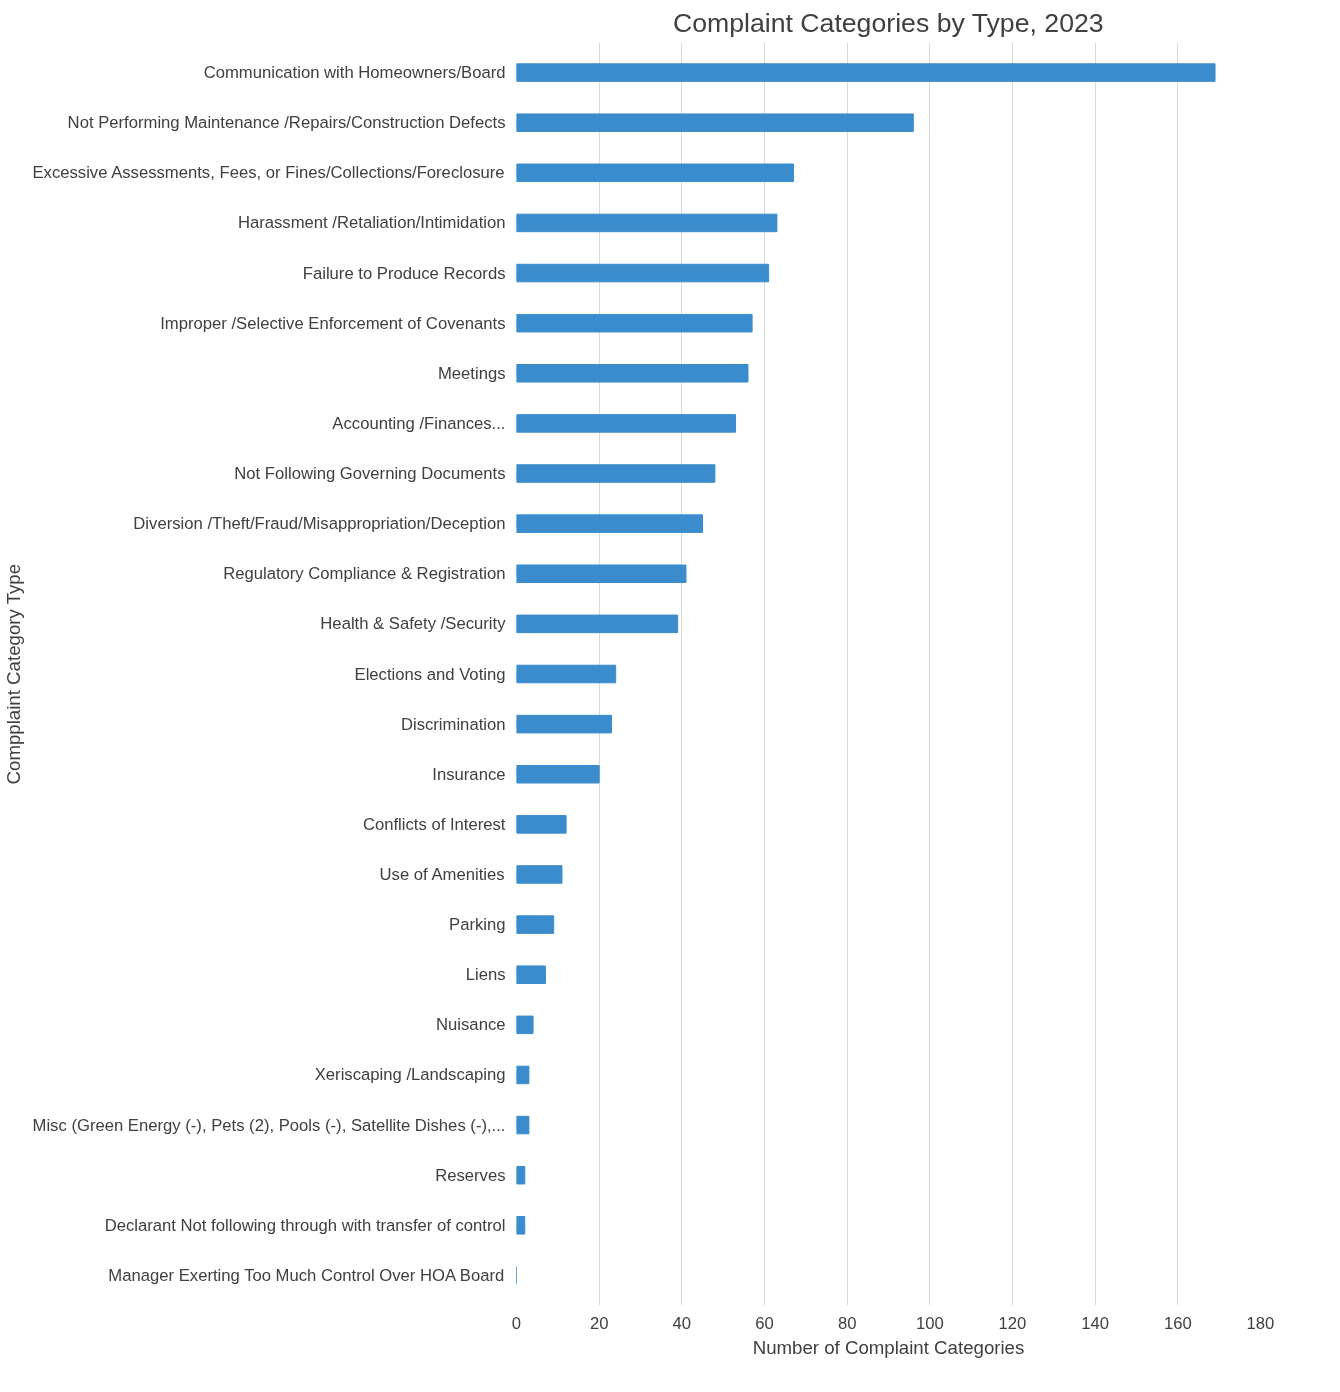  I want to click on y-tick-label: Diversion /Theft/Fraud/Misappropriation/Deception, so click(319, 524).